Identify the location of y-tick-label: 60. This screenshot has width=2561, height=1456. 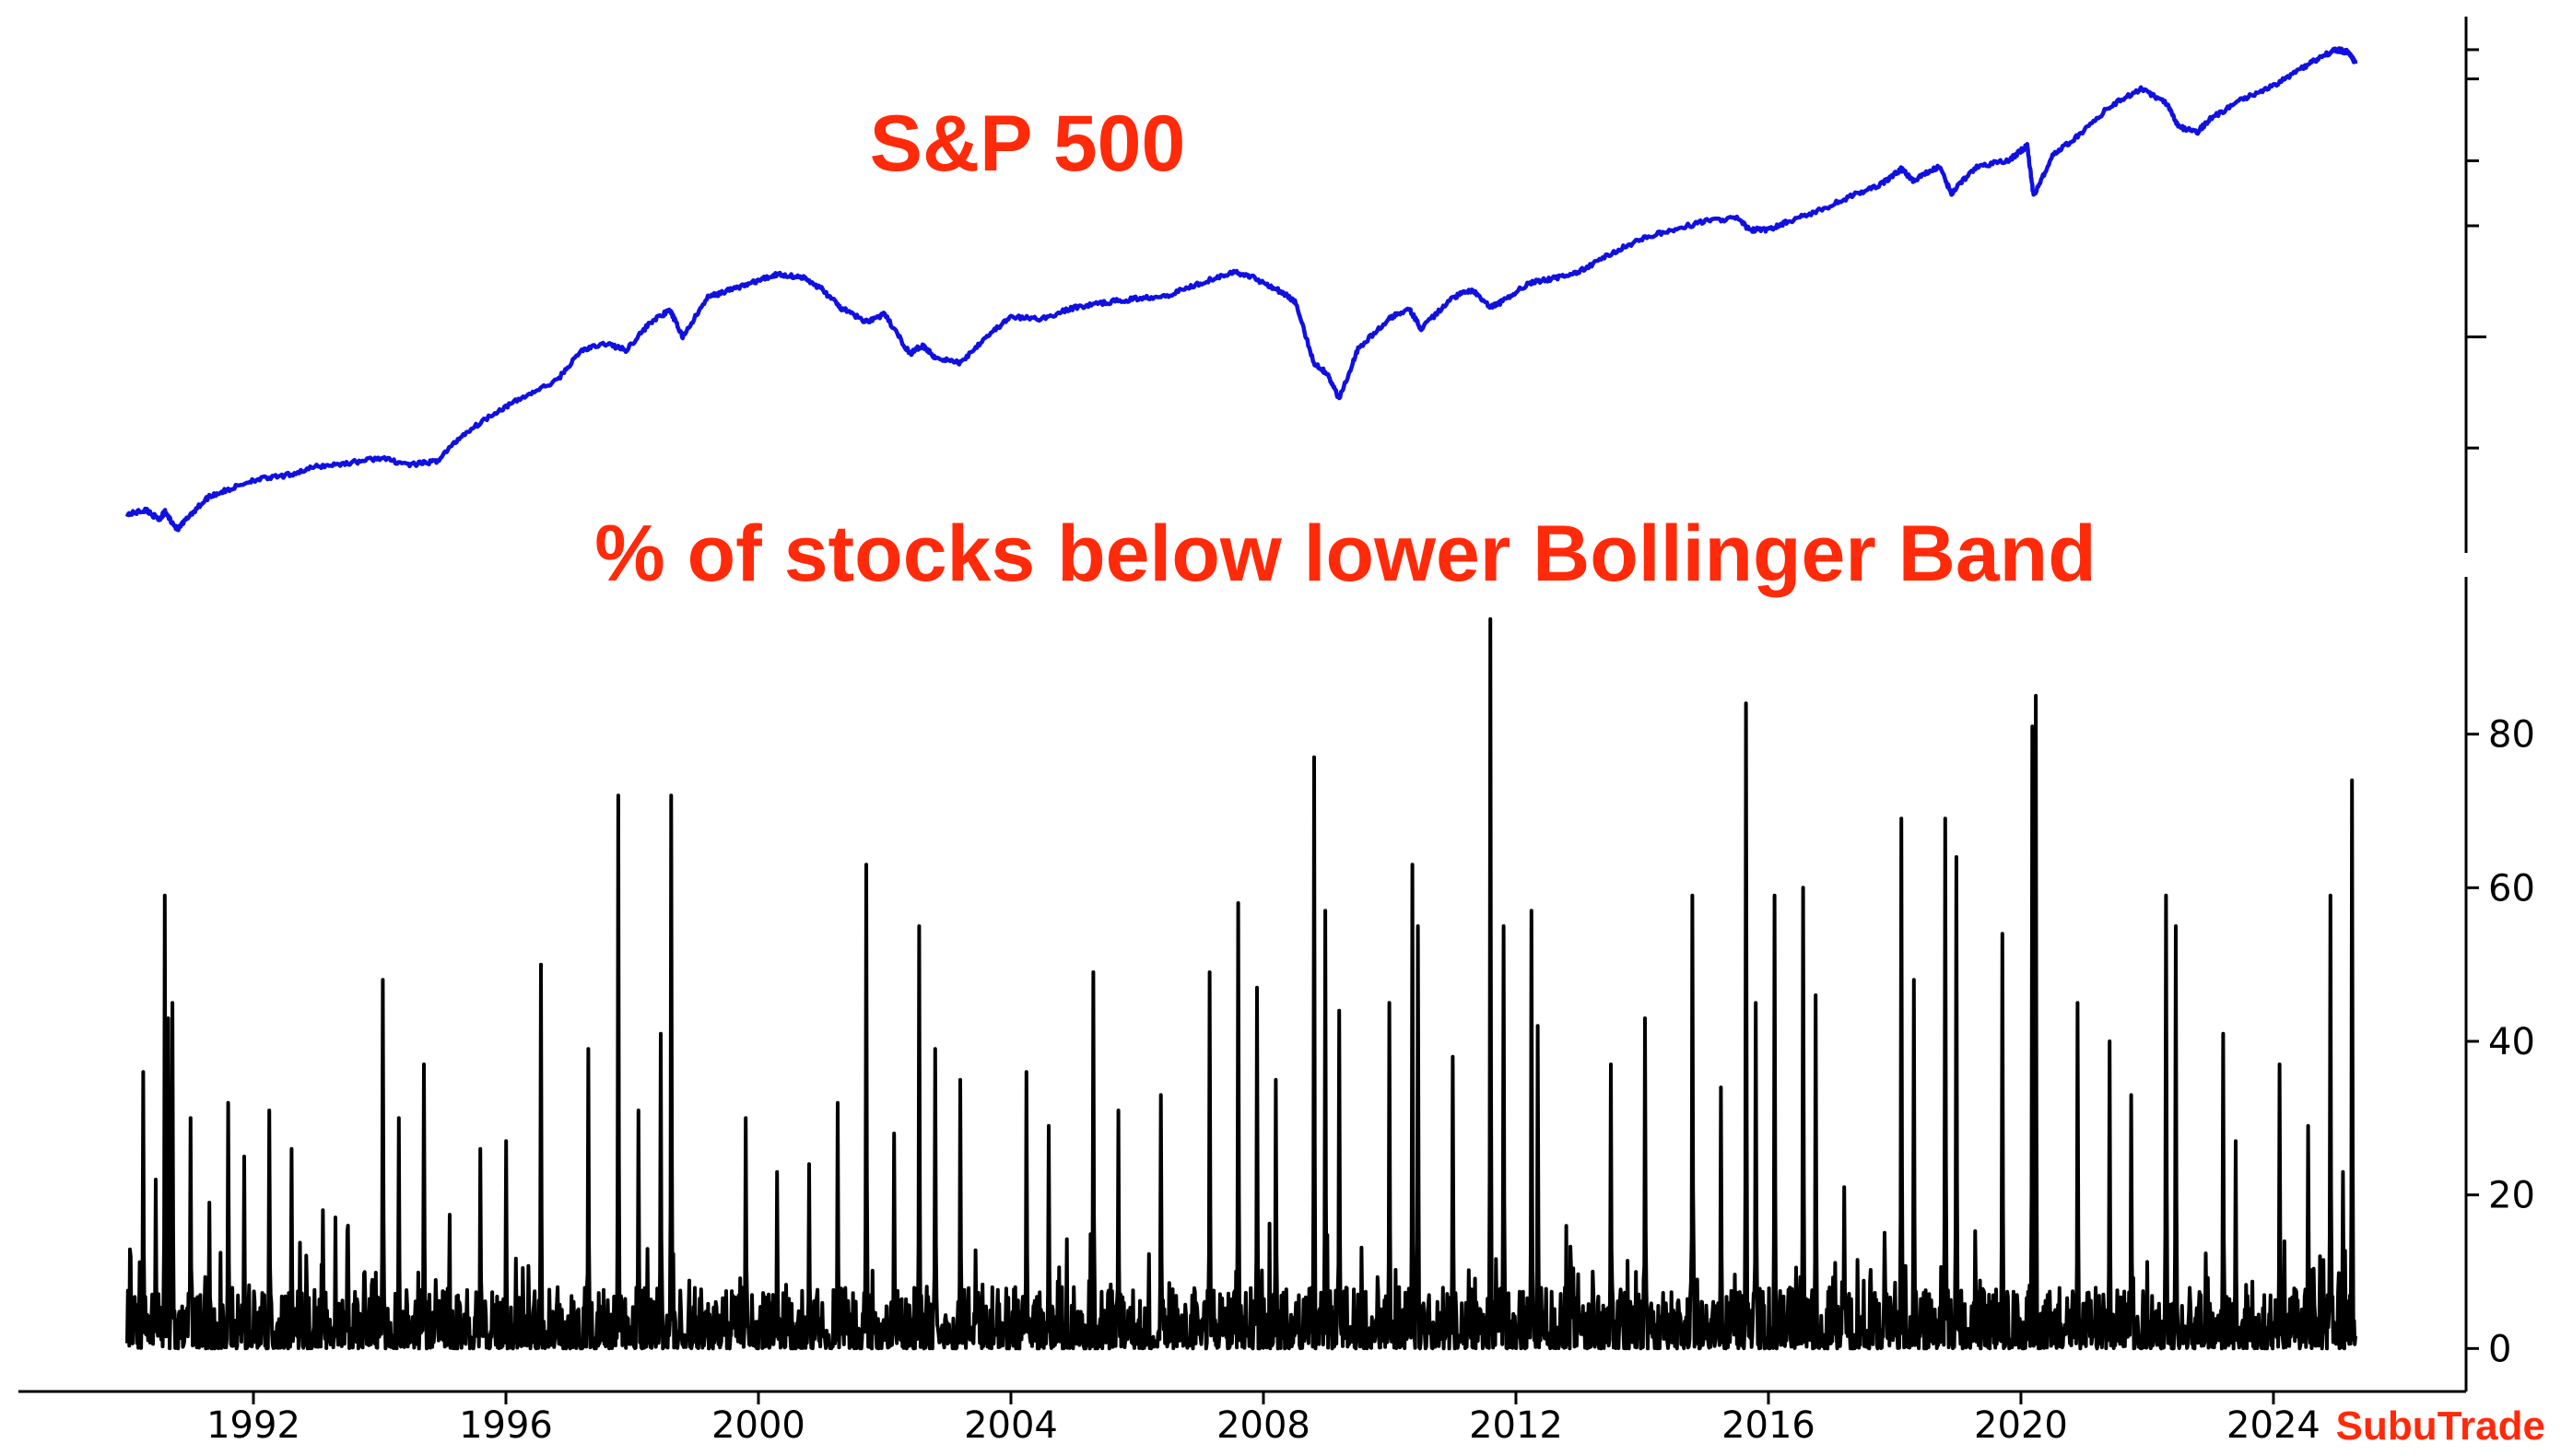
(2512, 888).